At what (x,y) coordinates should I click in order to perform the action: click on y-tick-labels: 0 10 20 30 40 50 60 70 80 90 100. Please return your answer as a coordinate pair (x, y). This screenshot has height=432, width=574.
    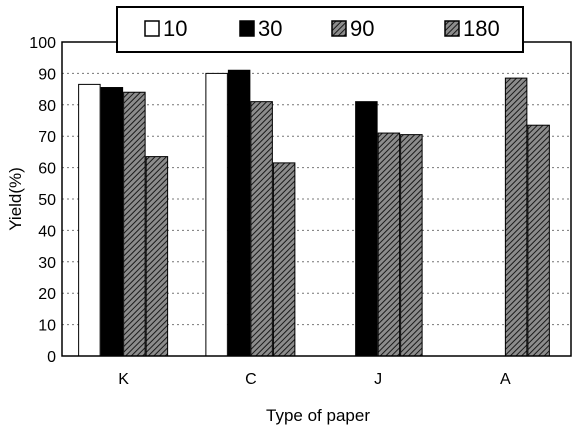
    Looking at the image, I should click on (42, 200).